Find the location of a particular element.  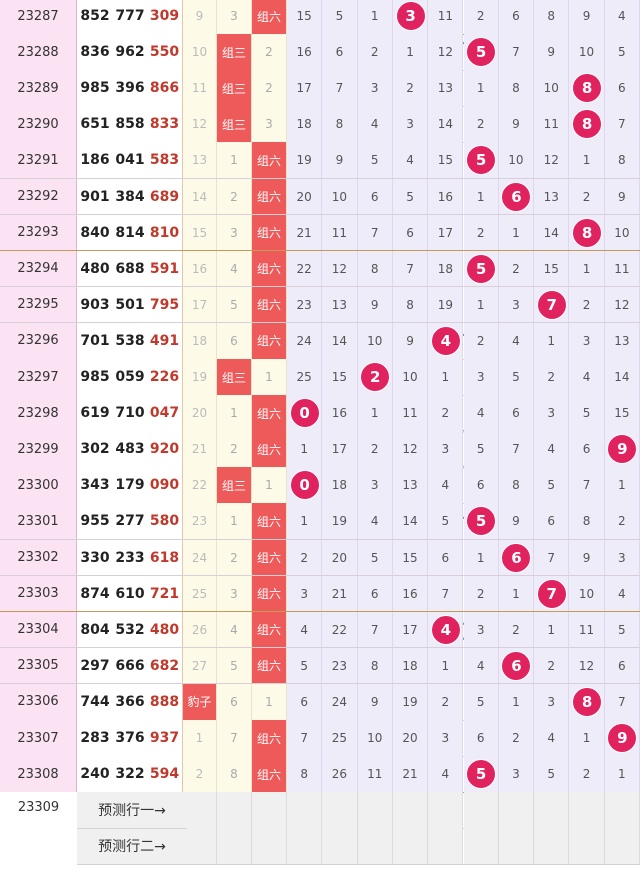

cell-g1: 1 is located at coordinates (200, 738).